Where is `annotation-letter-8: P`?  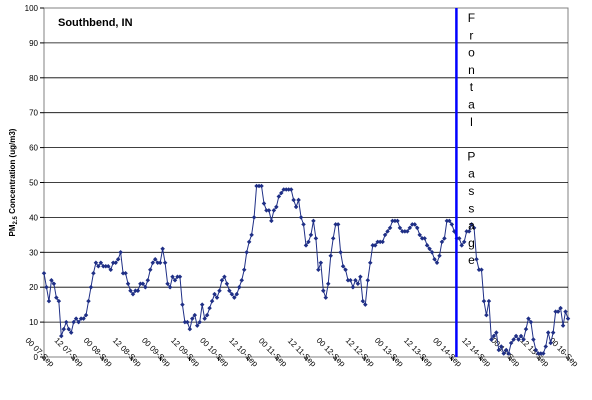 annotation-letter-8: P is located at coordinates (471, 156).